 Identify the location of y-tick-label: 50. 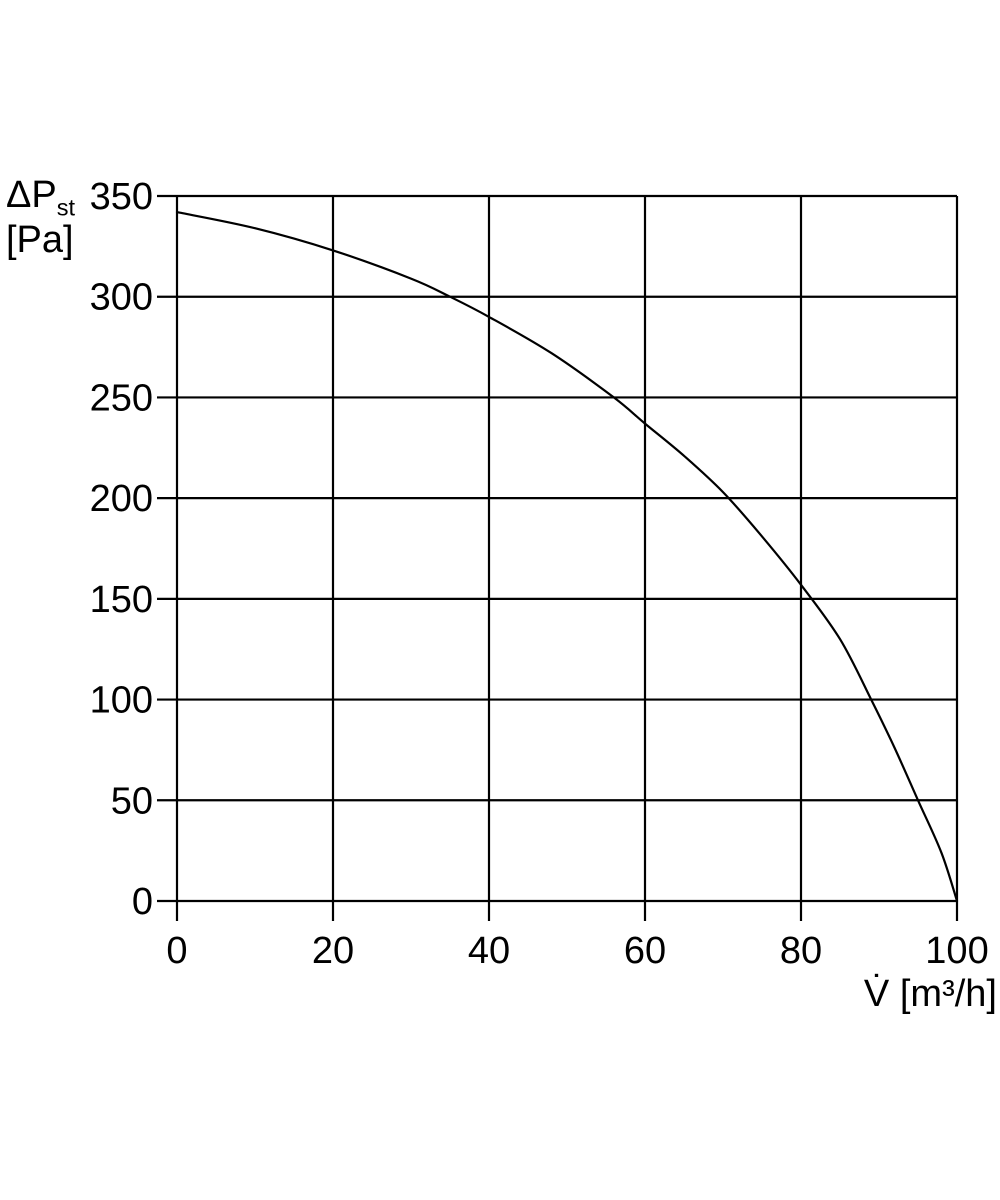
(132, 801).